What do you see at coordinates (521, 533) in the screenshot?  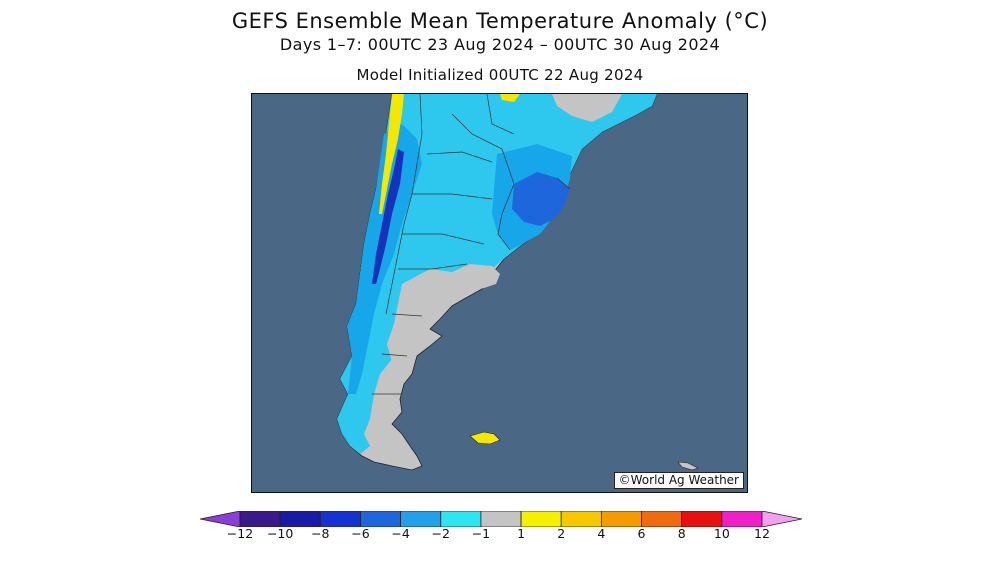 I see `colorbar-tick-label: 1` at bounding box center [521, 533].